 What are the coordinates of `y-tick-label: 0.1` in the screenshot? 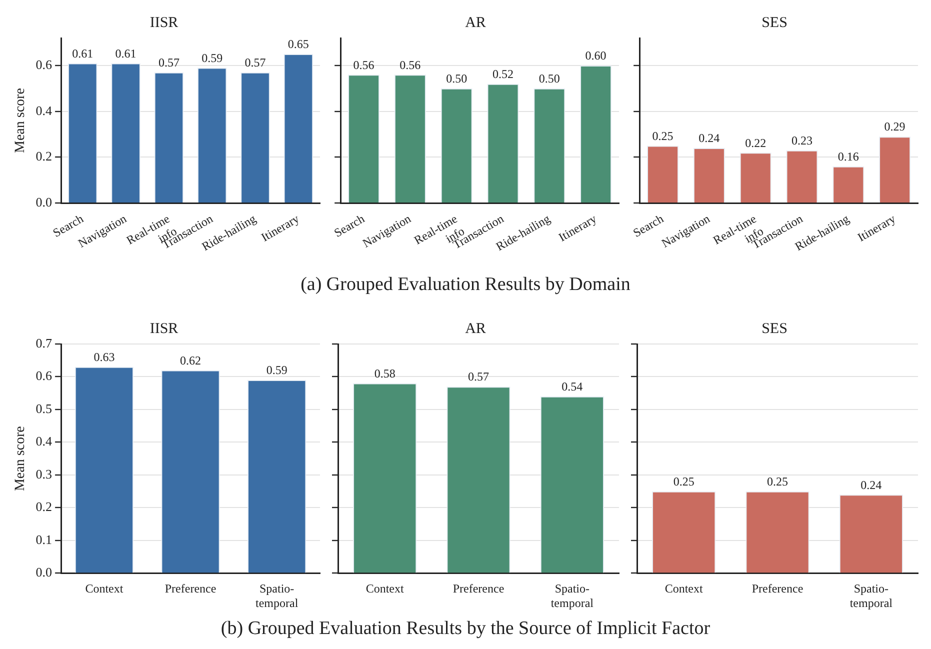 It's located at (44, 539).